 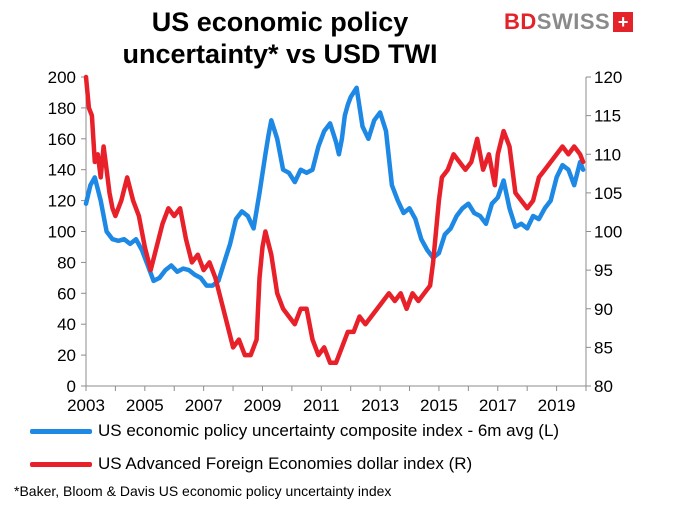 What do you see at coordinates (498, 405) in the screenshot?
I see `x-axis-tick-label: 2017` at bounding box center [498, 405].